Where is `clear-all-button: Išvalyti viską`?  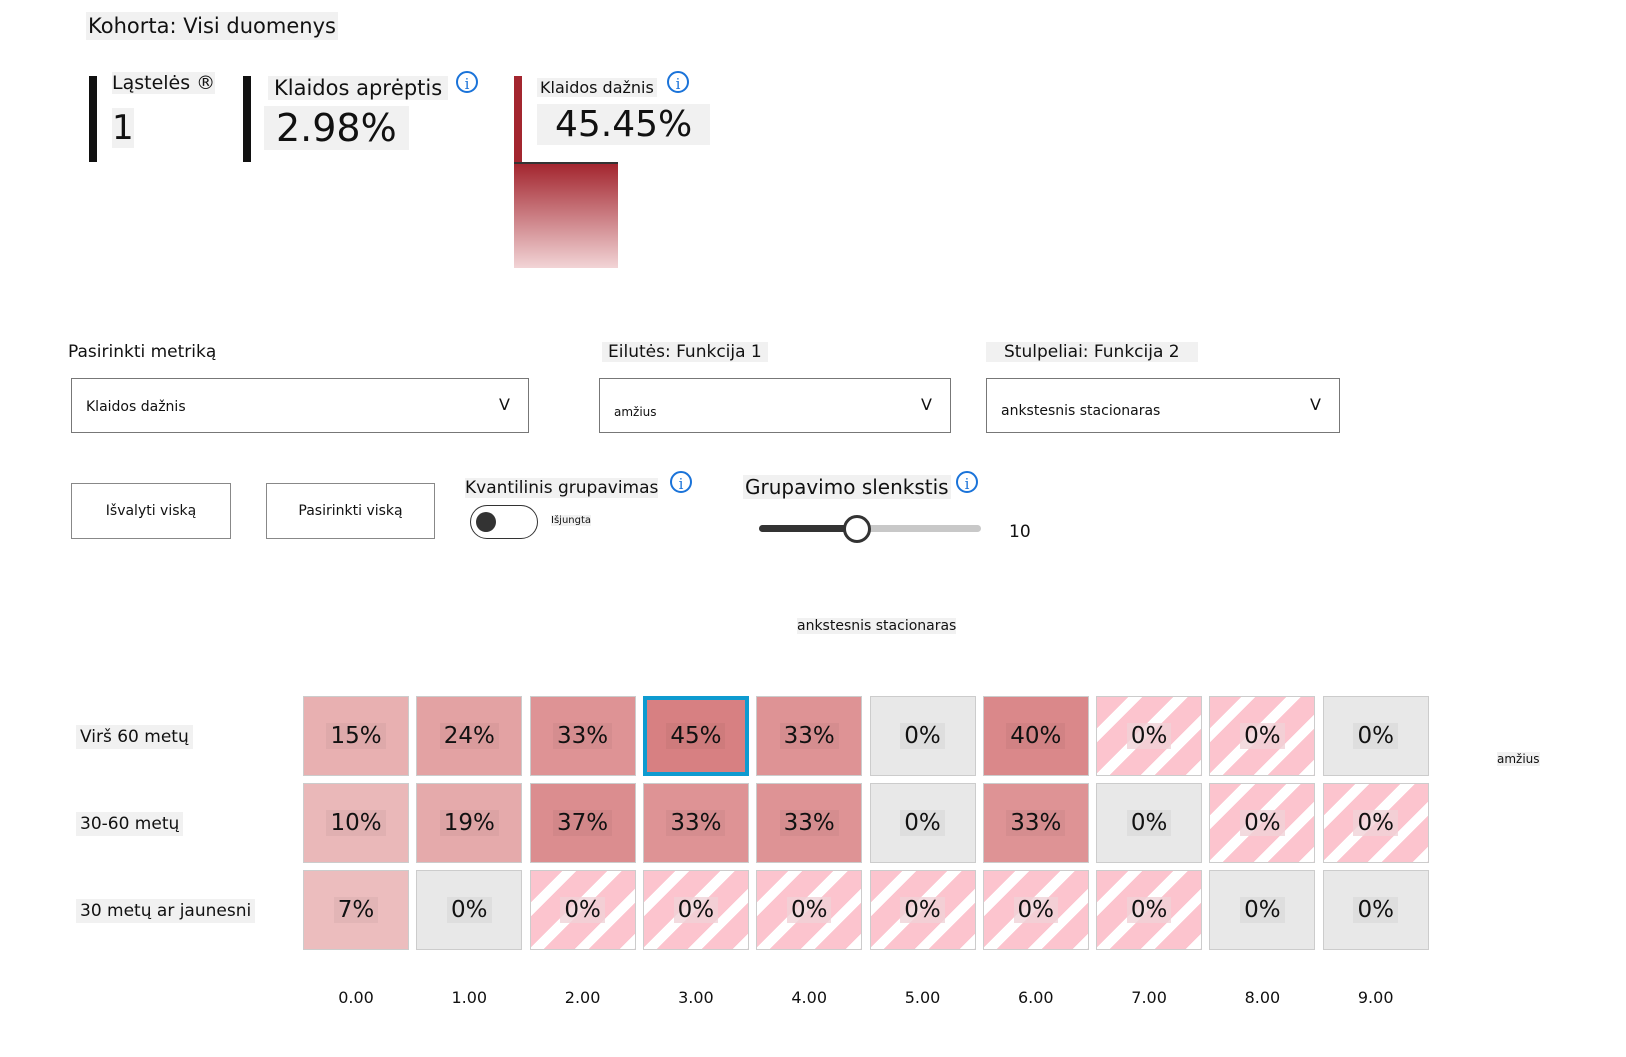 clear-all-button: Išvalyti viską is located at coordinates (151, 511).